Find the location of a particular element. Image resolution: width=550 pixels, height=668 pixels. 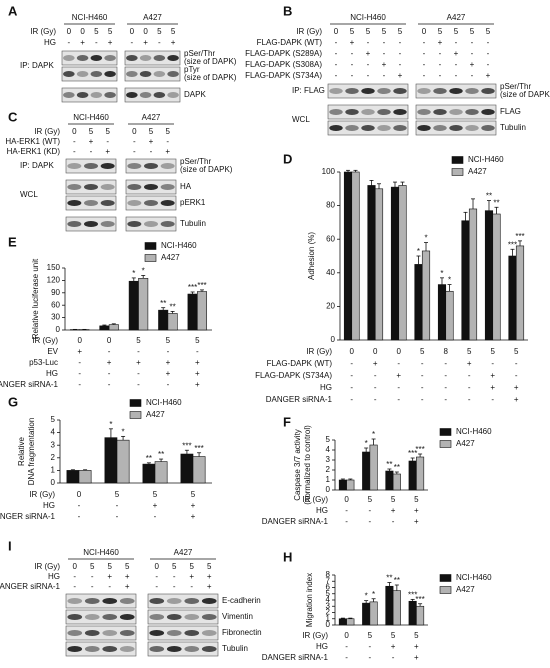

y-tick-label: 60 is located at coordinates (55, 304).